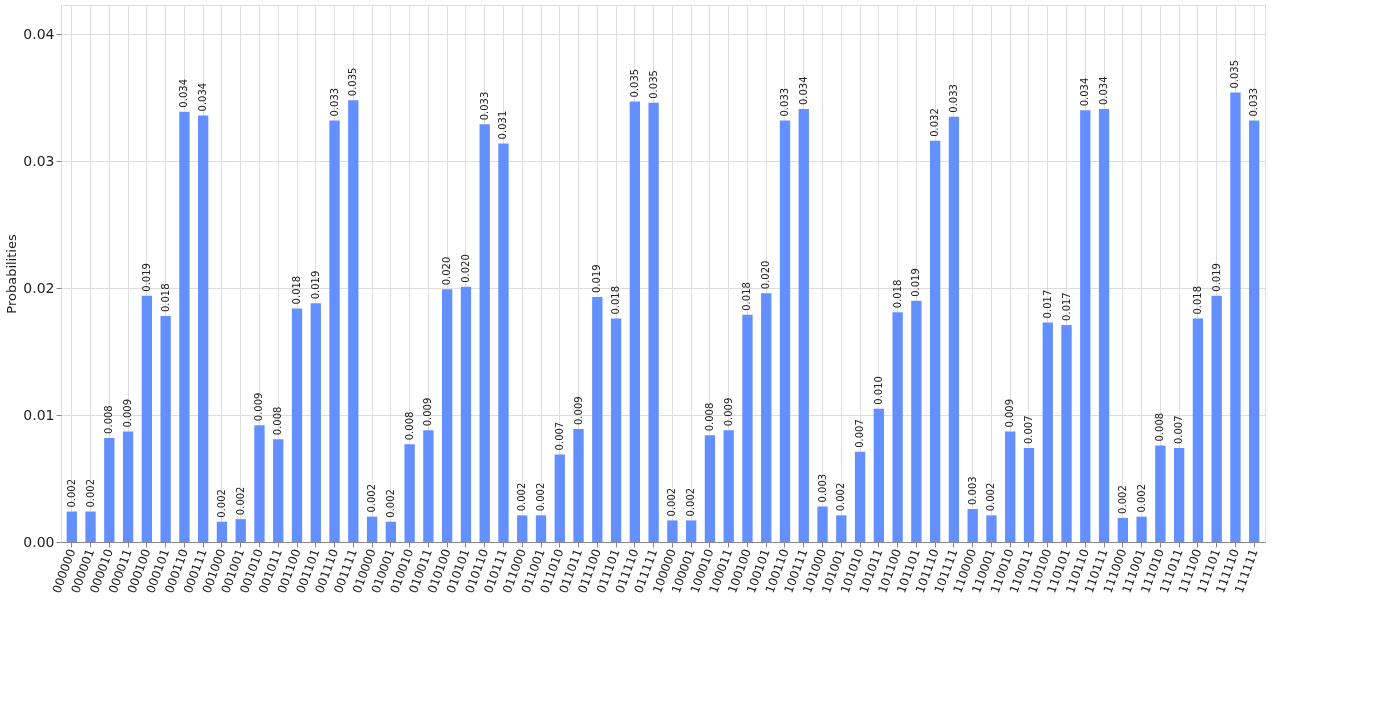  What do you see at coordinates (878, 390) in the screenshot?
I see `data-label: 0.010` at bounding box center [878, 390].